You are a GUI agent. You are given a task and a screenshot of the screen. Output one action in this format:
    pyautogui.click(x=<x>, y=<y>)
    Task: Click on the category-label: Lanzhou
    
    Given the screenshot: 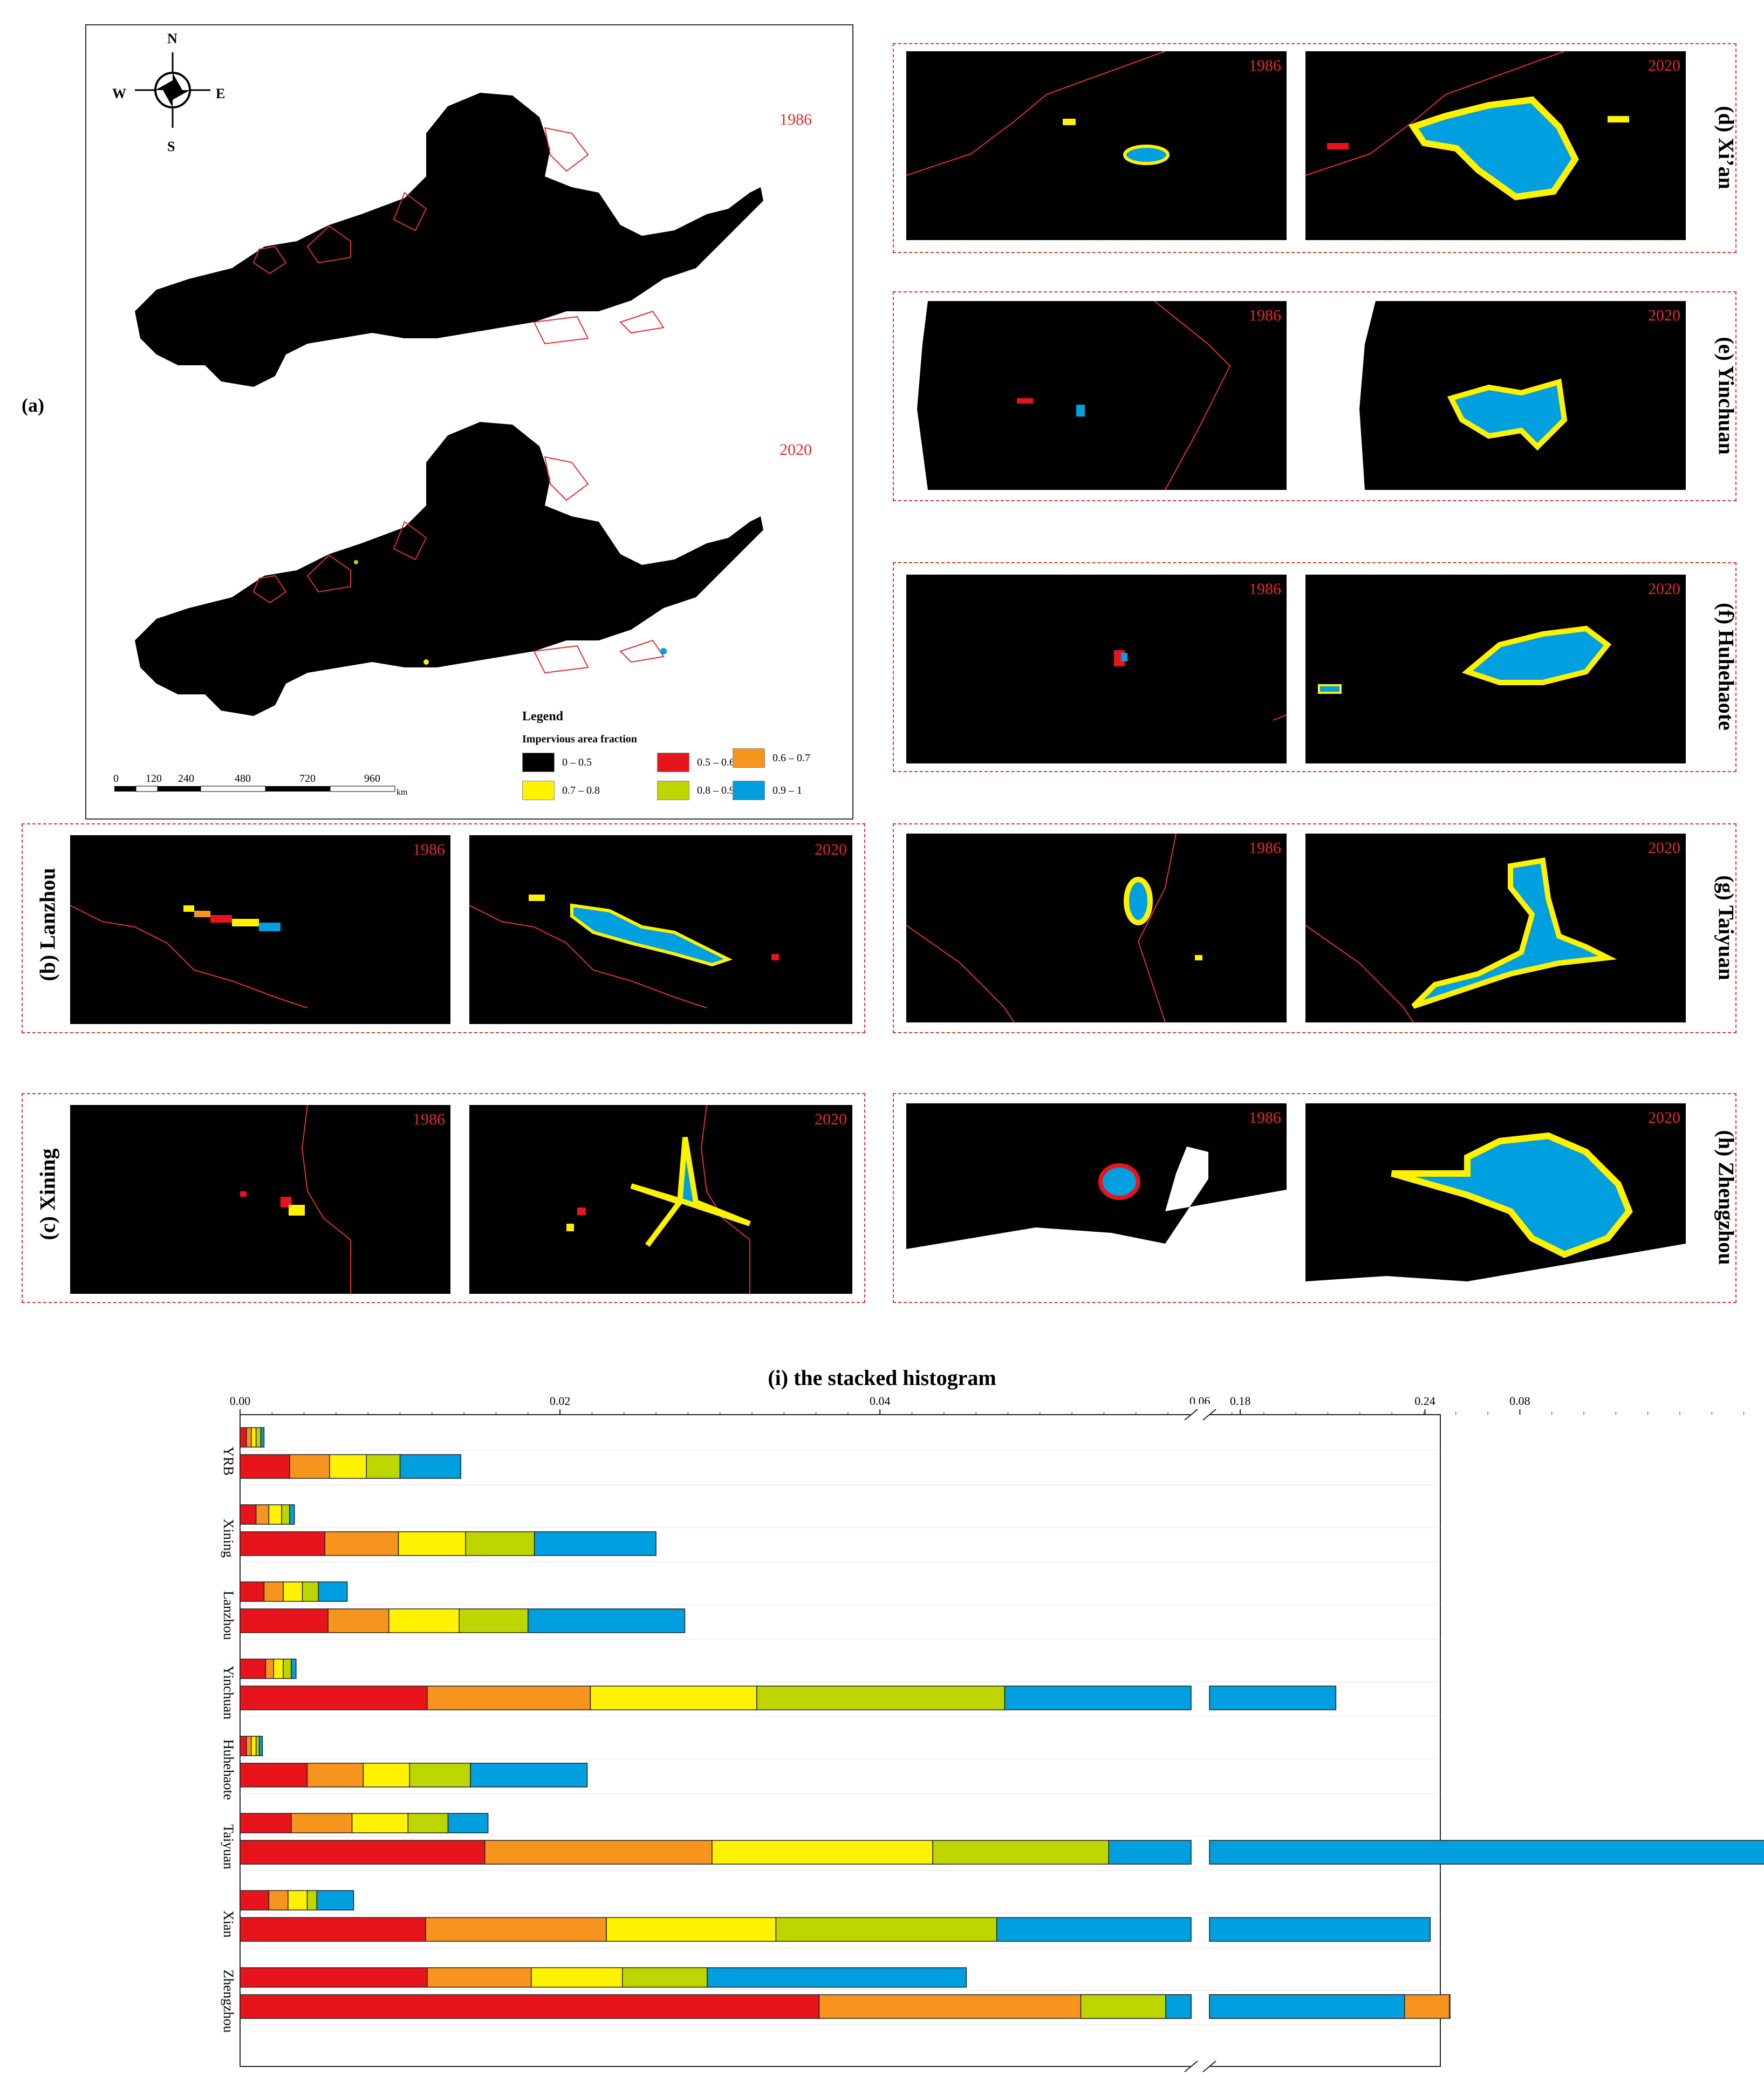 What is the action you would take?
    pyautogui.click(x=228, y=1615)
    